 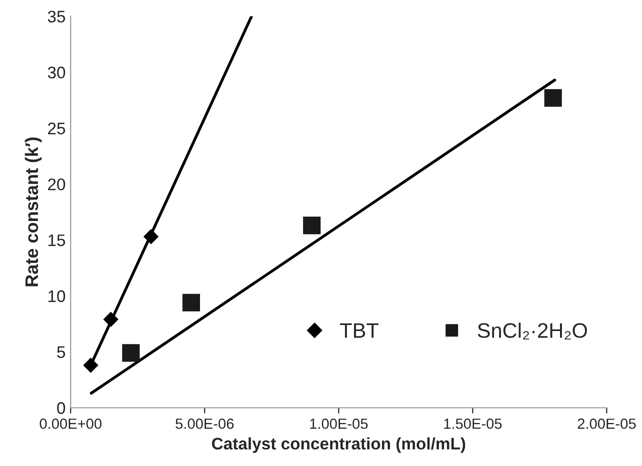 I want to click on x-tick-label: 1.00E-05, so click(x=339, y=423).